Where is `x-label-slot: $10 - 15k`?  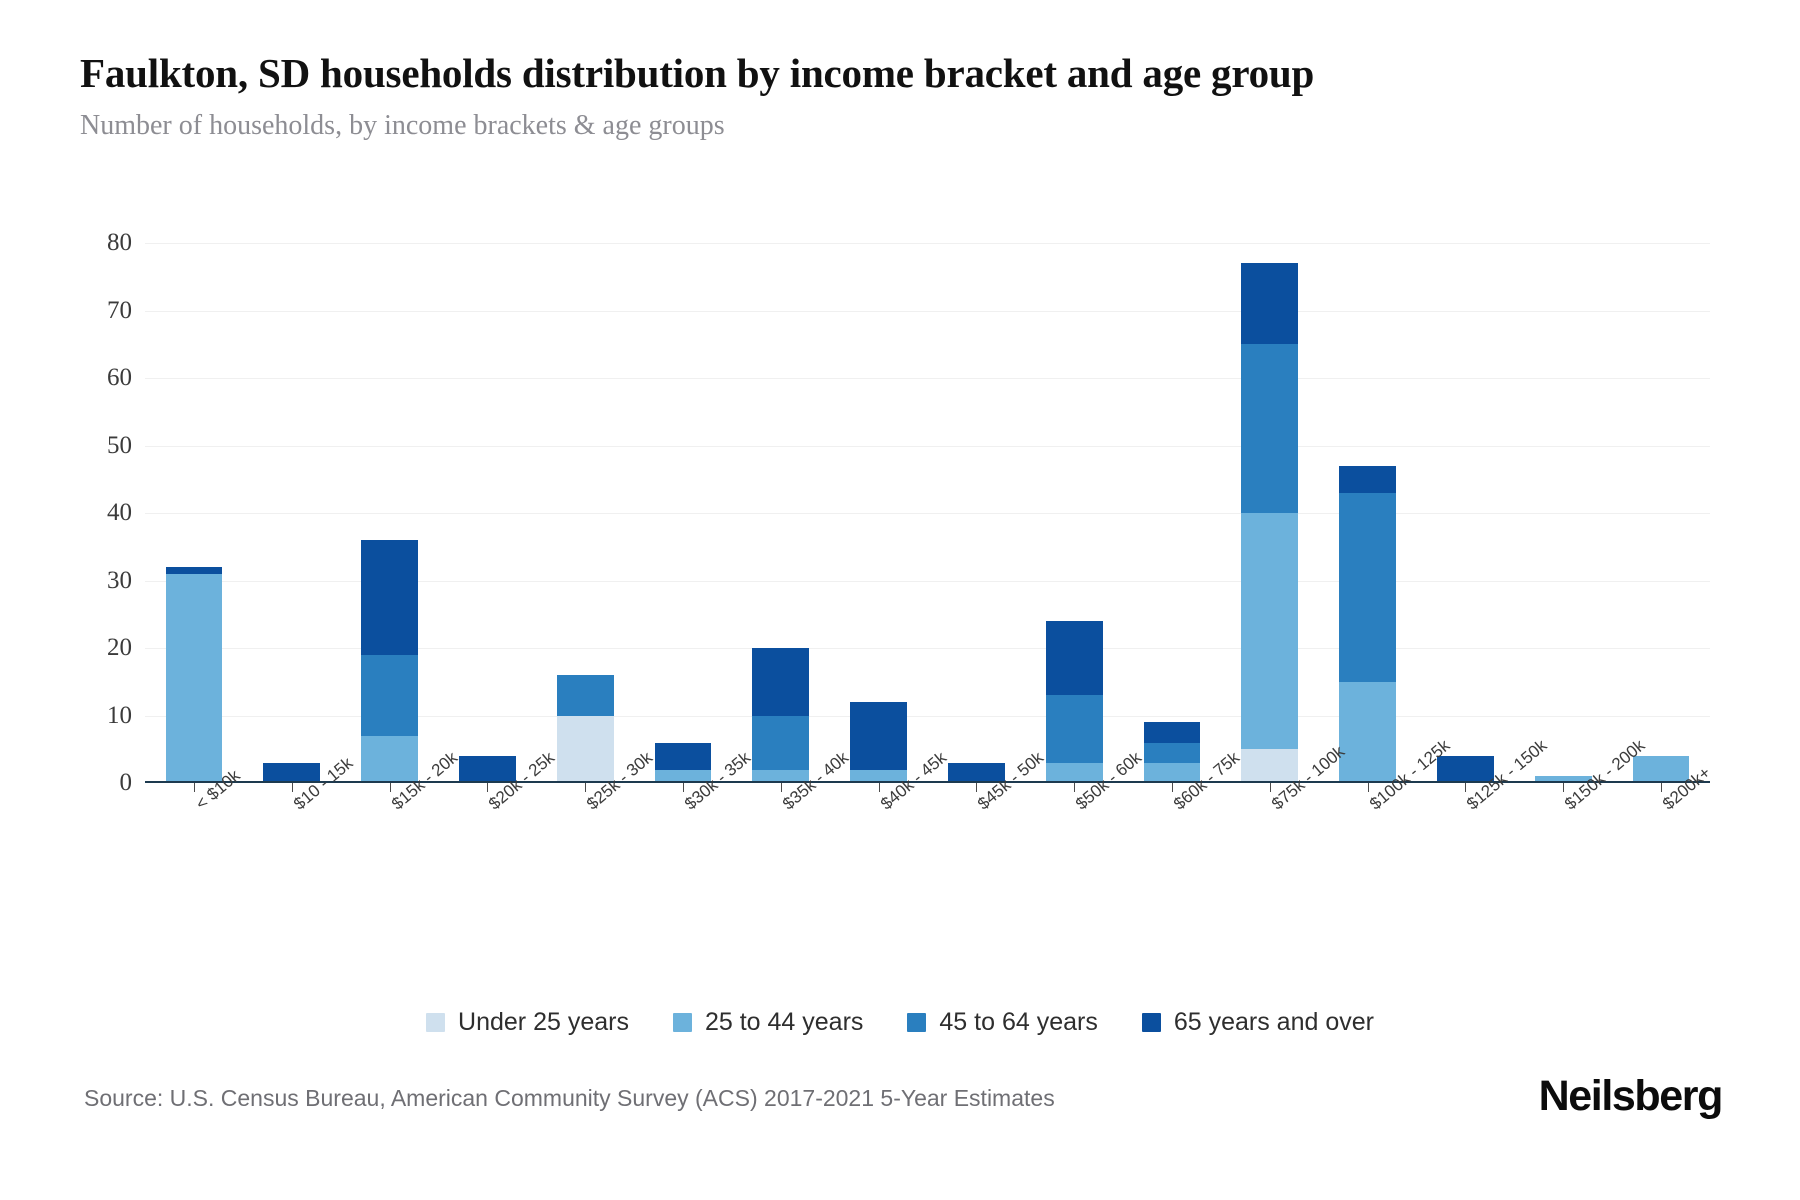 x-label-slot: $10 - 15k is located at coordinates (300, 828).